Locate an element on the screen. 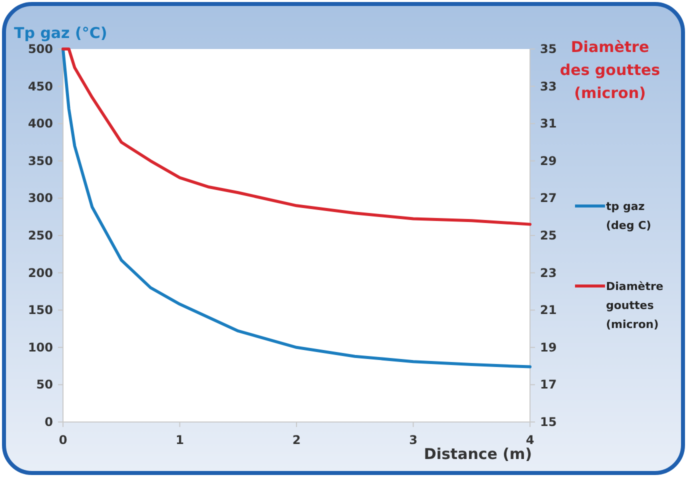 Image resolution: width=689 pixels, height=479 pixels. y-axis-title: Tp gaz (°C) is located at coordinates (61, 33).